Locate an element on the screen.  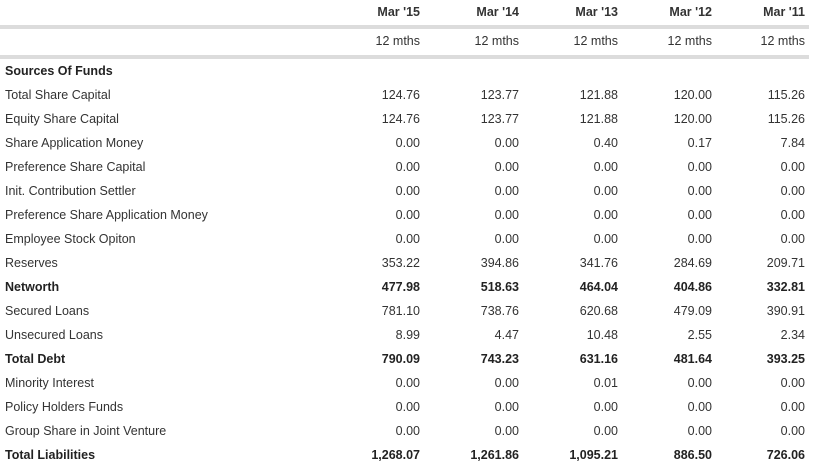
row-label: Total Debt is located at coordinates (35, 359).